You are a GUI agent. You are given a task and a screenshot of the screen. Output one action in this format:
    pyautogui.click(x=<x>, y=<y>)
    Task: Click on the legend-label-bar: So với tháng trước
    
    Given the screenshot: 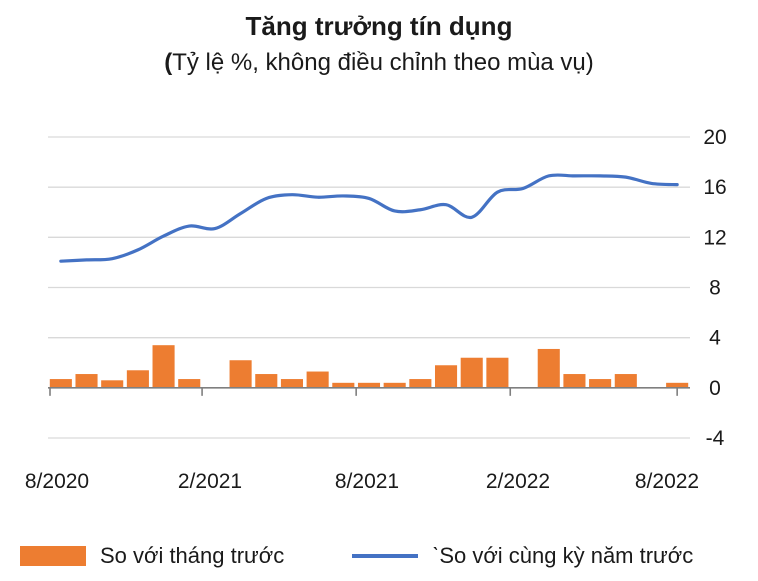 What is the action you would take?
    pyautogui.click(x=192, y=555)
    